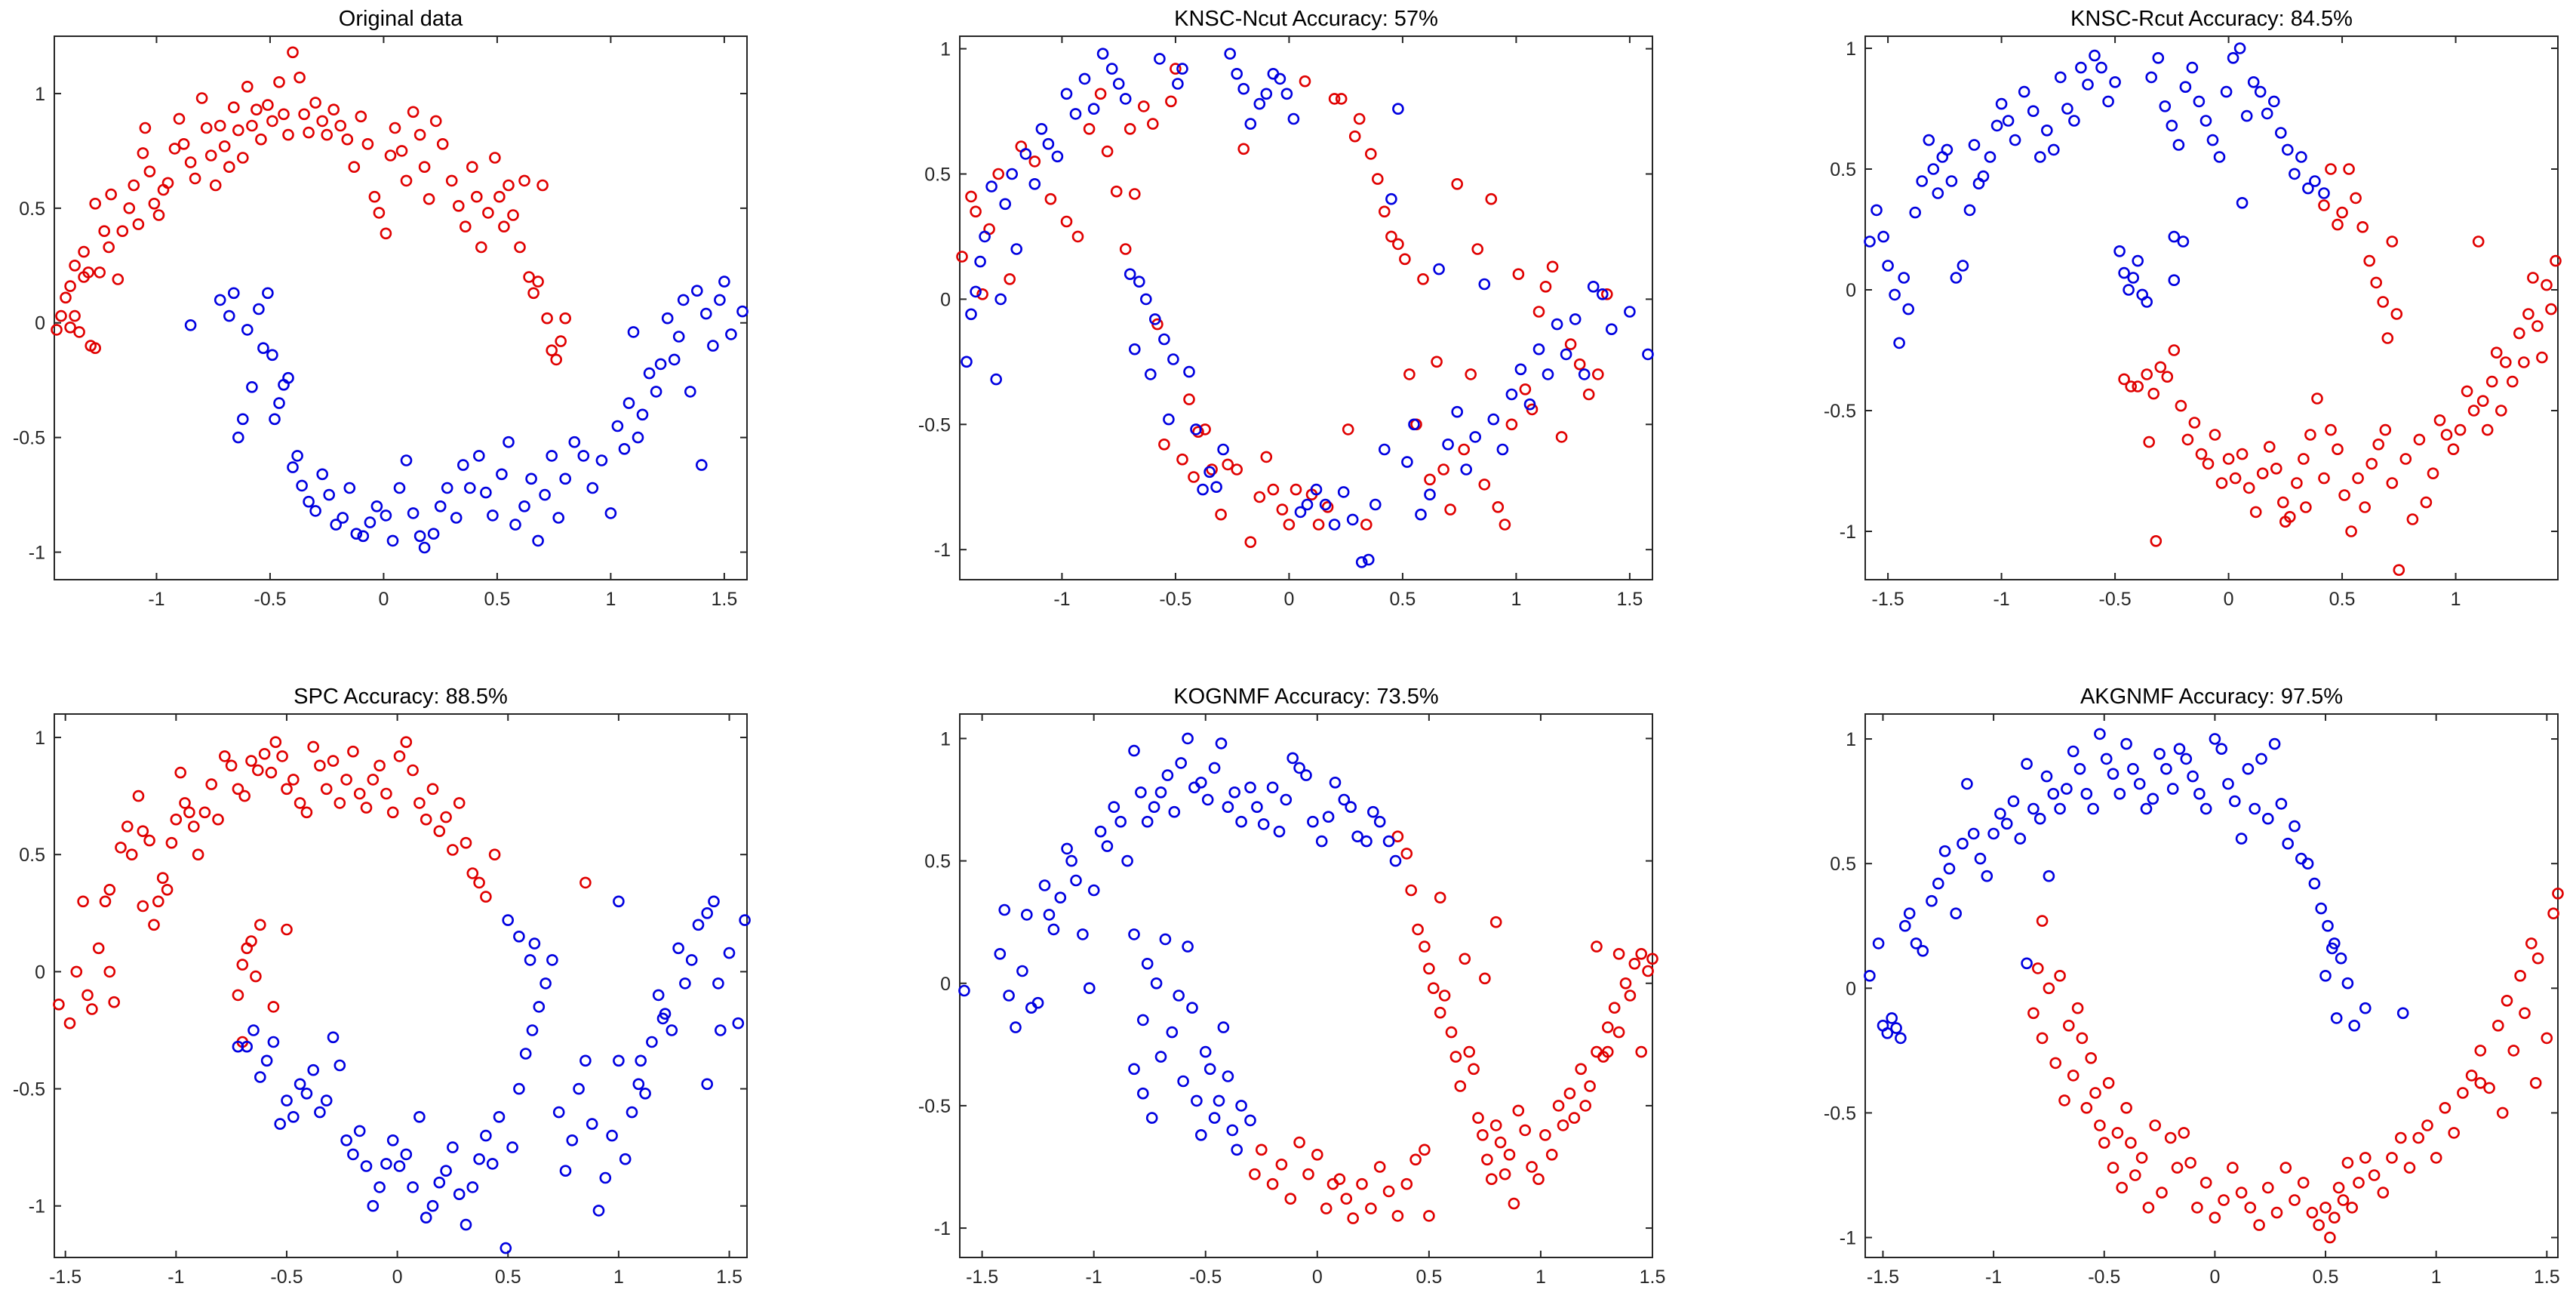 The height and width of the screenshot is (1302, 2576). Describe the element at coordinates (2326, 1278) in the screenshot. I see `x-tick-label: 0.5` at that location.